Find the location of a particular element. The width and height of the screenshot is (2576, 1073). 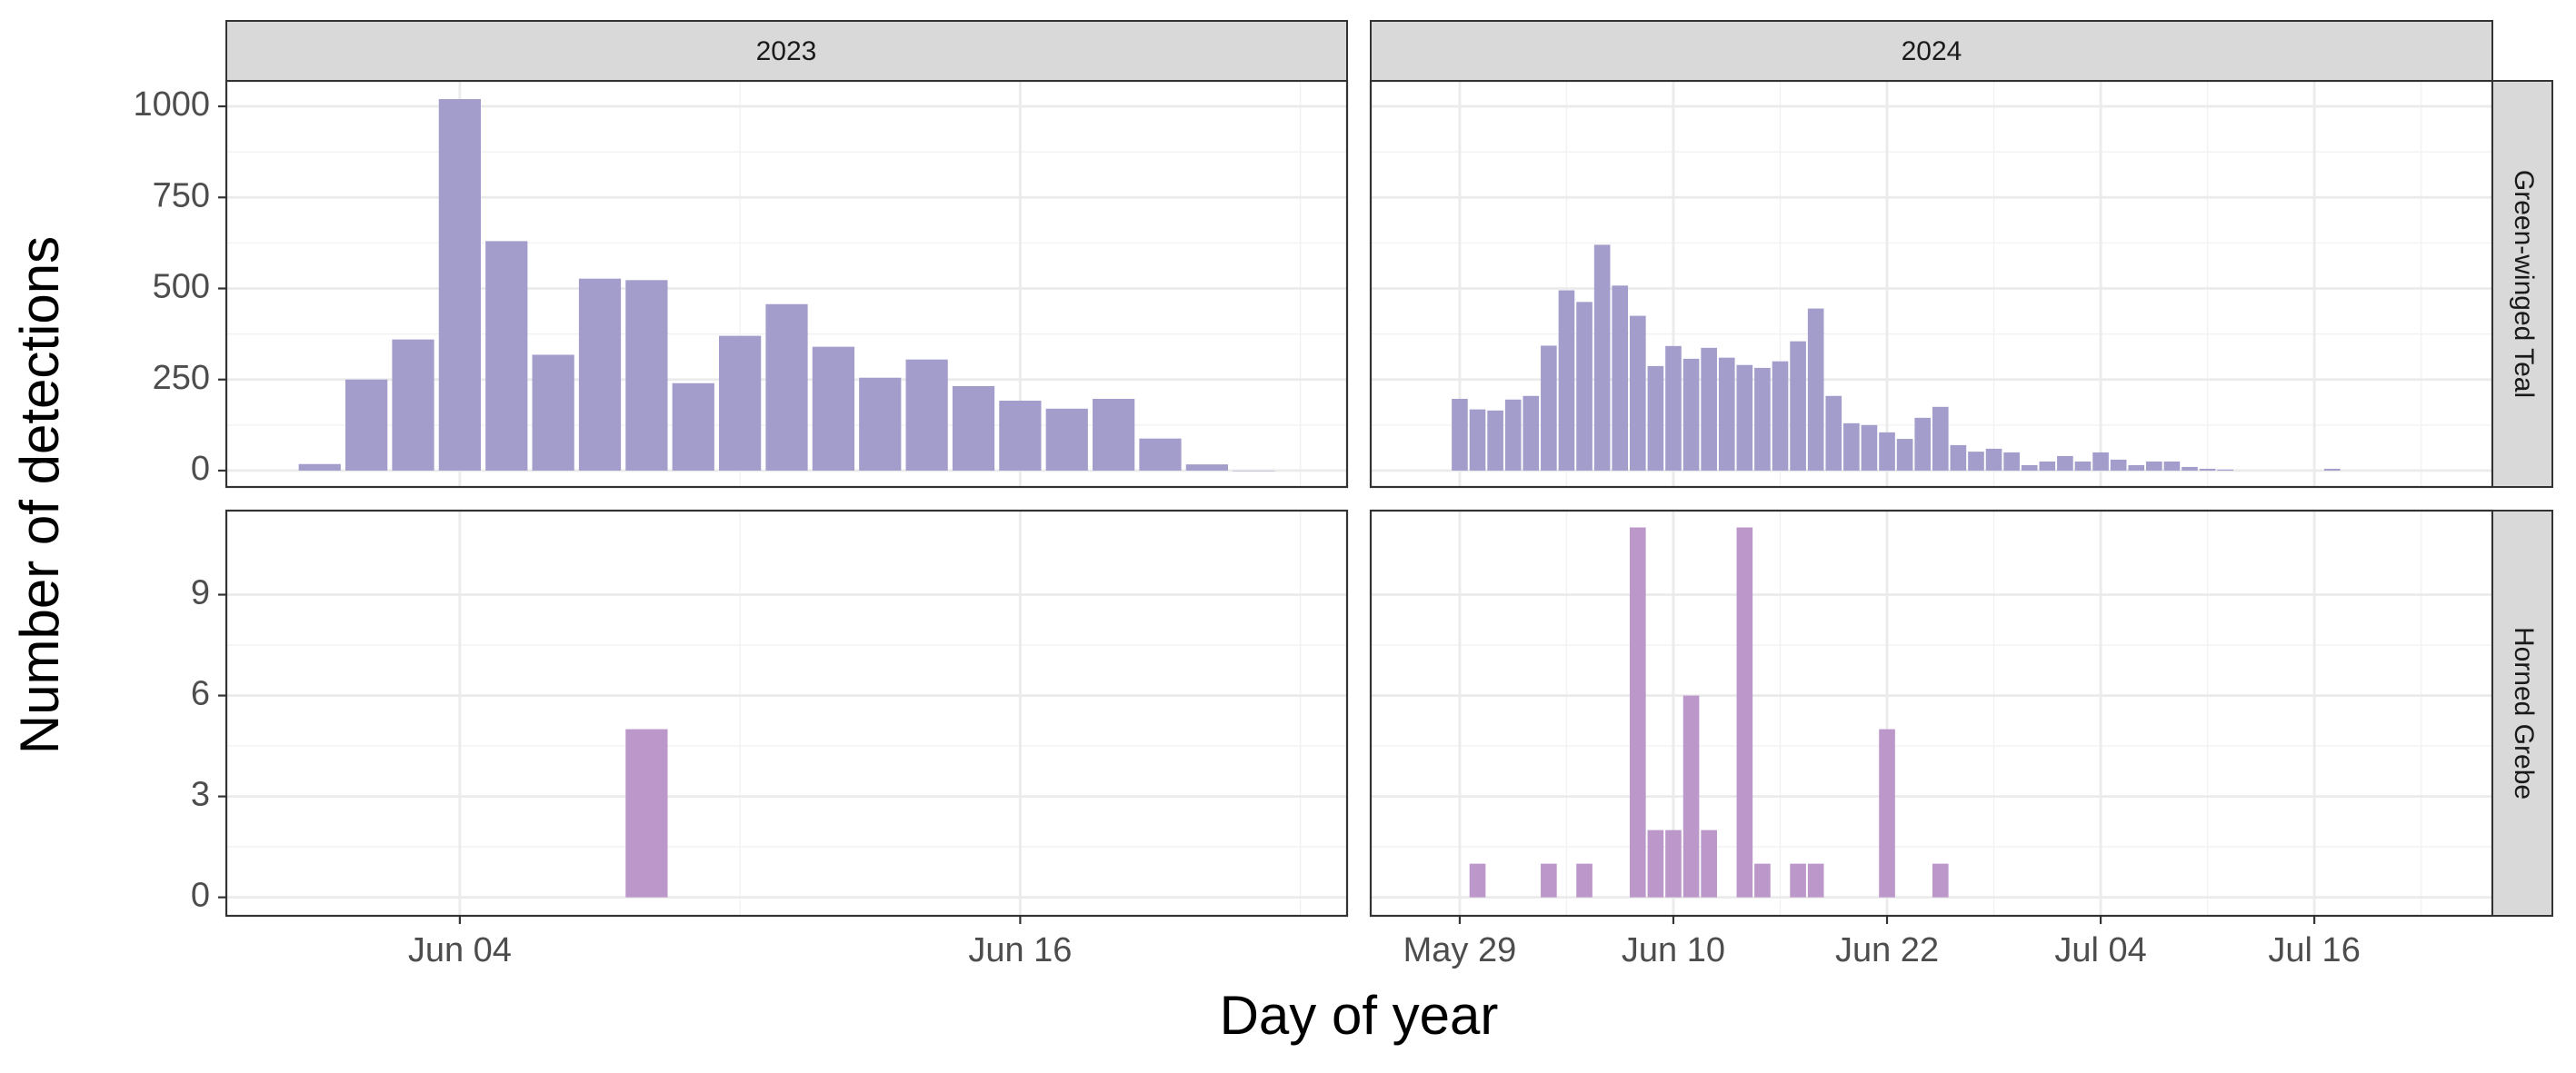

x-axis-title: Day of year is located at coordinates (1359, 1016).